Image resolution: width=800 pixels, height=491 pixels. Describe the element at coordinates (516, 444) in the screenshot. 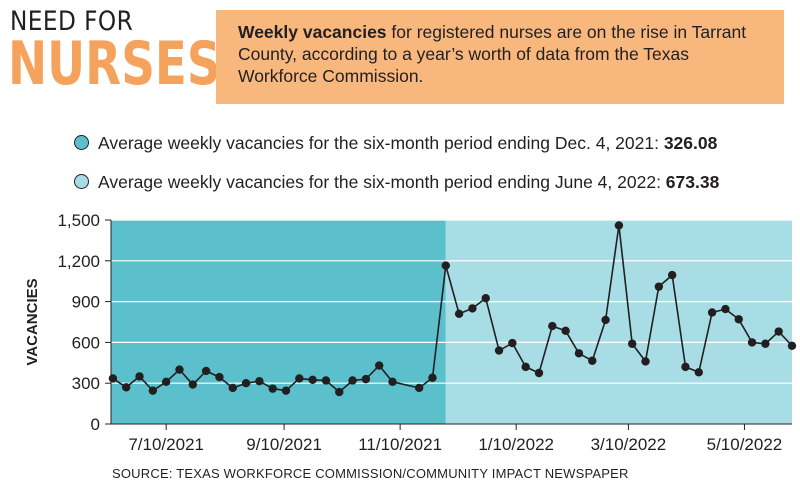

I see `x-tick-label: 1/10/2022` at that location.